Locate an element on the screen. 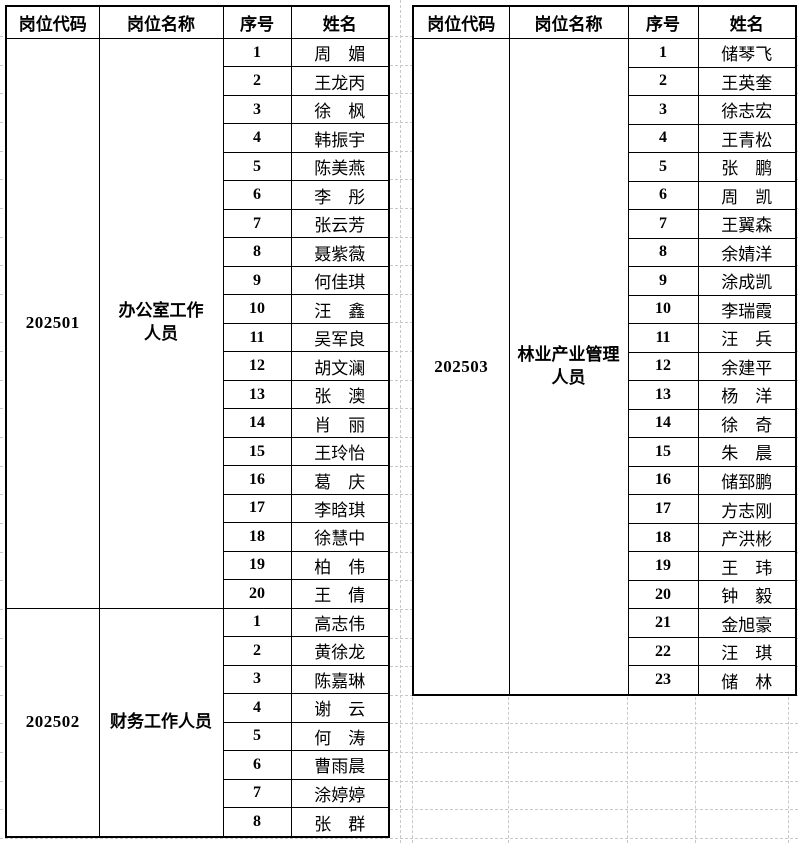 The width and height of the screenshot is (798, 843). person-name-cell: 徐 枫 is located at coordinates (340, 109).